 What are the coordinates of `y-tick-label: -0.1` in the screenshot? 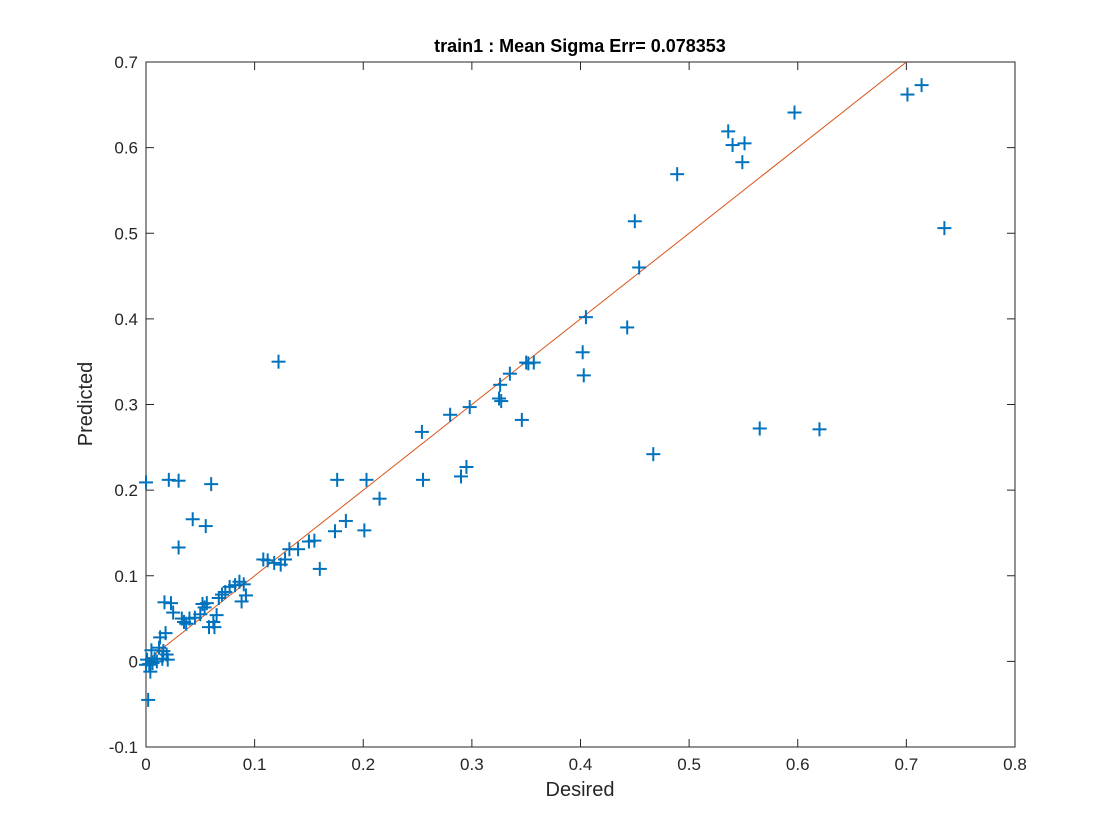 It's located at (123, 747).